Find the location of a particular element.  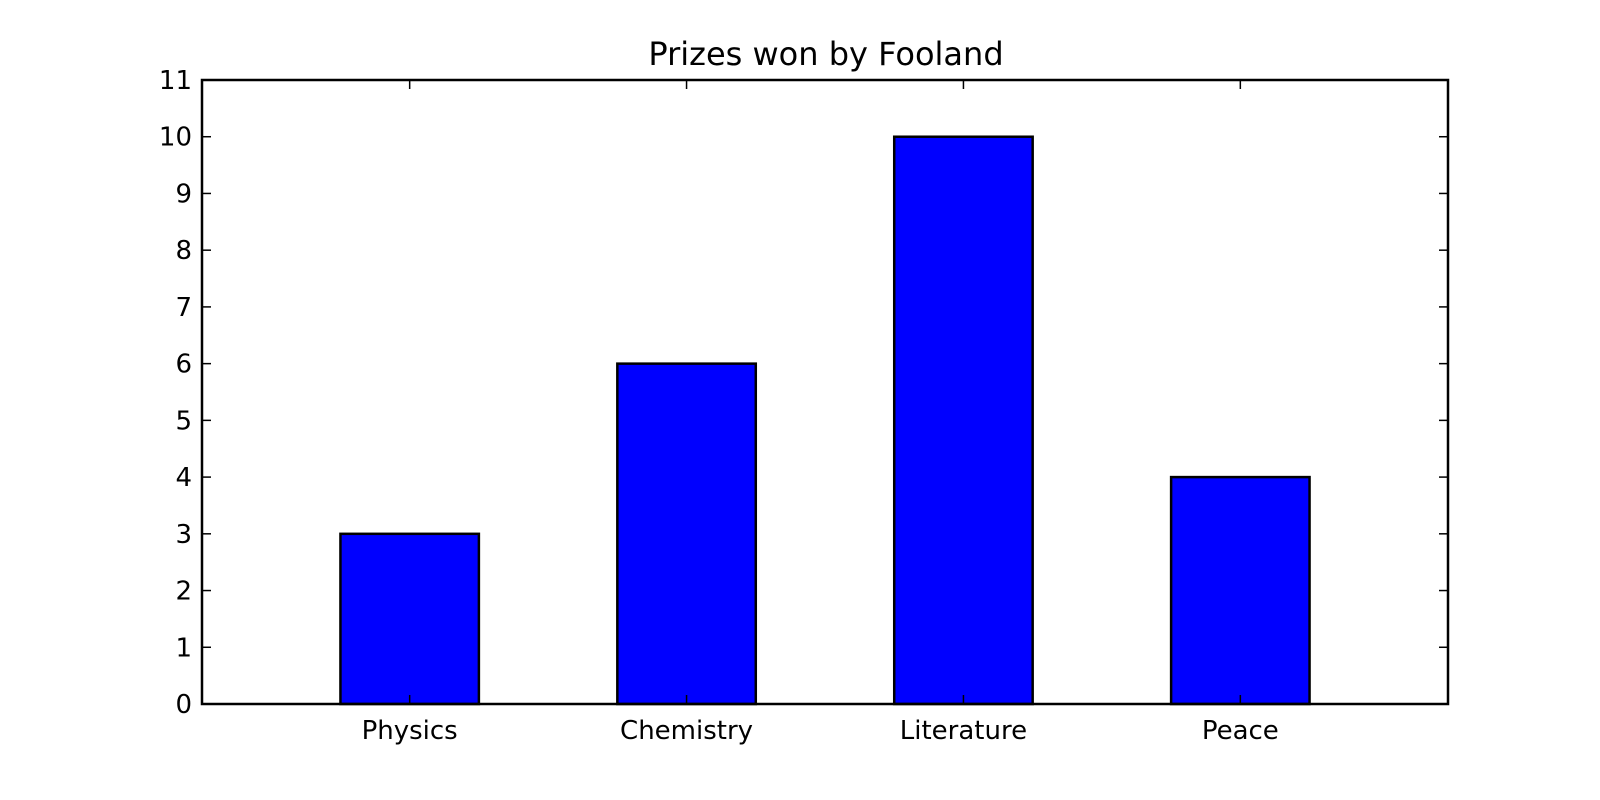

y-tick-label: 11 is located at coordinates (175, 81).